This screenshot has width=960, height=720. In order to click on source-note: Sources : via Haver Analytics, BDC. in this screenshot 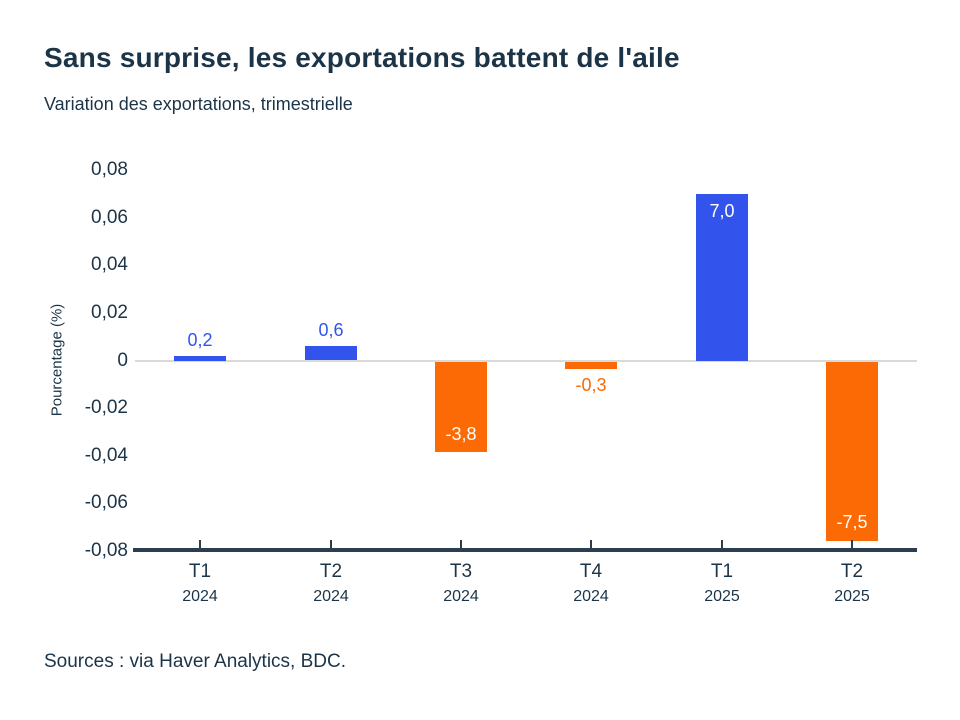, I will do `click(195, 661)`.